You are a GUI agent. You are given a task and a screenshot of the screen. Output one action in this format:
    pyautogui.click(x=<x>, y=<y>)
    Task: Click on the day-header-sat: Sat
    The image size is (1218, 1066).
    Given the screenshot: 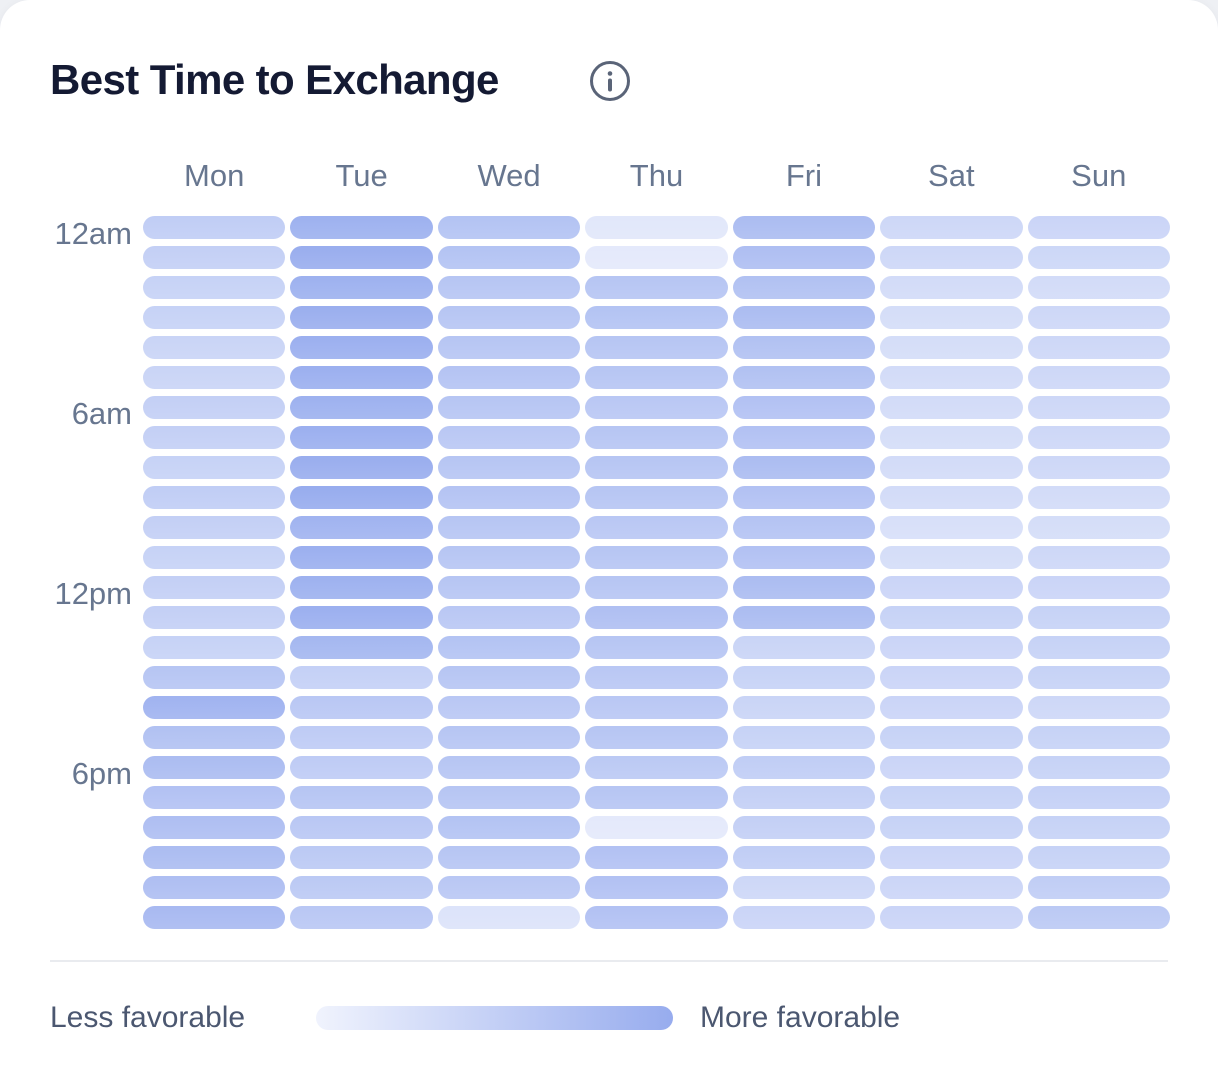 What is the action you would take?
    pyautogui.click(x=951, y=175)
    